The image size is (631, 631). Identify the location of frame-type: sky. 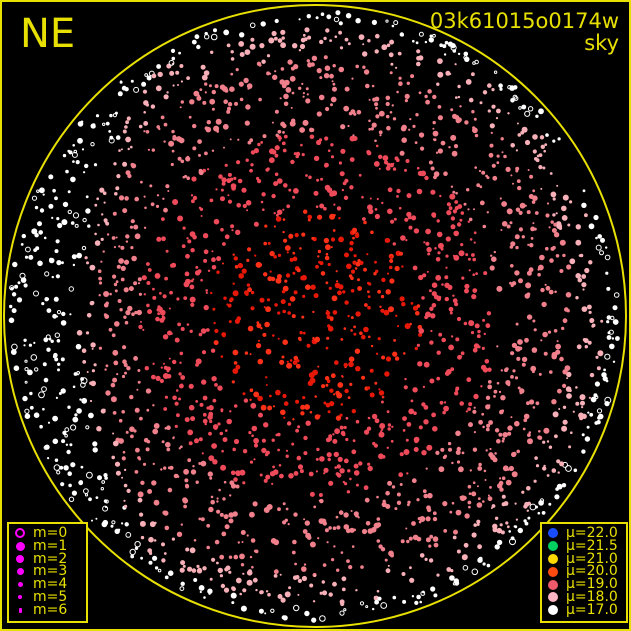
(601, 43).